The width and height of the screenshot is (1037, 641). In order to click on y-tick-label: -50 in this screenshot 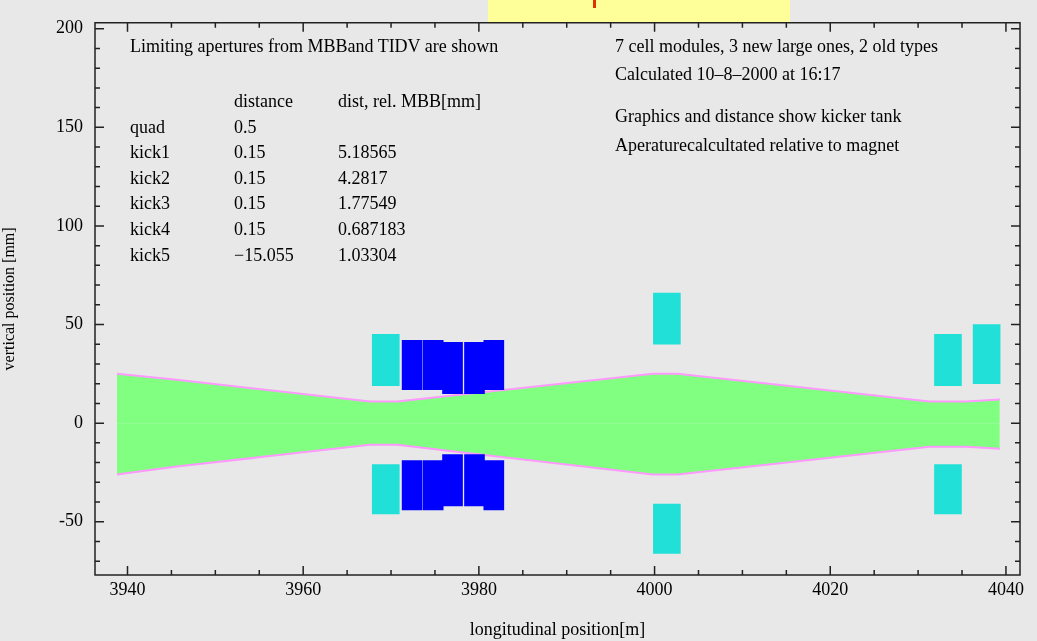, I will do `click(71, 520)`.